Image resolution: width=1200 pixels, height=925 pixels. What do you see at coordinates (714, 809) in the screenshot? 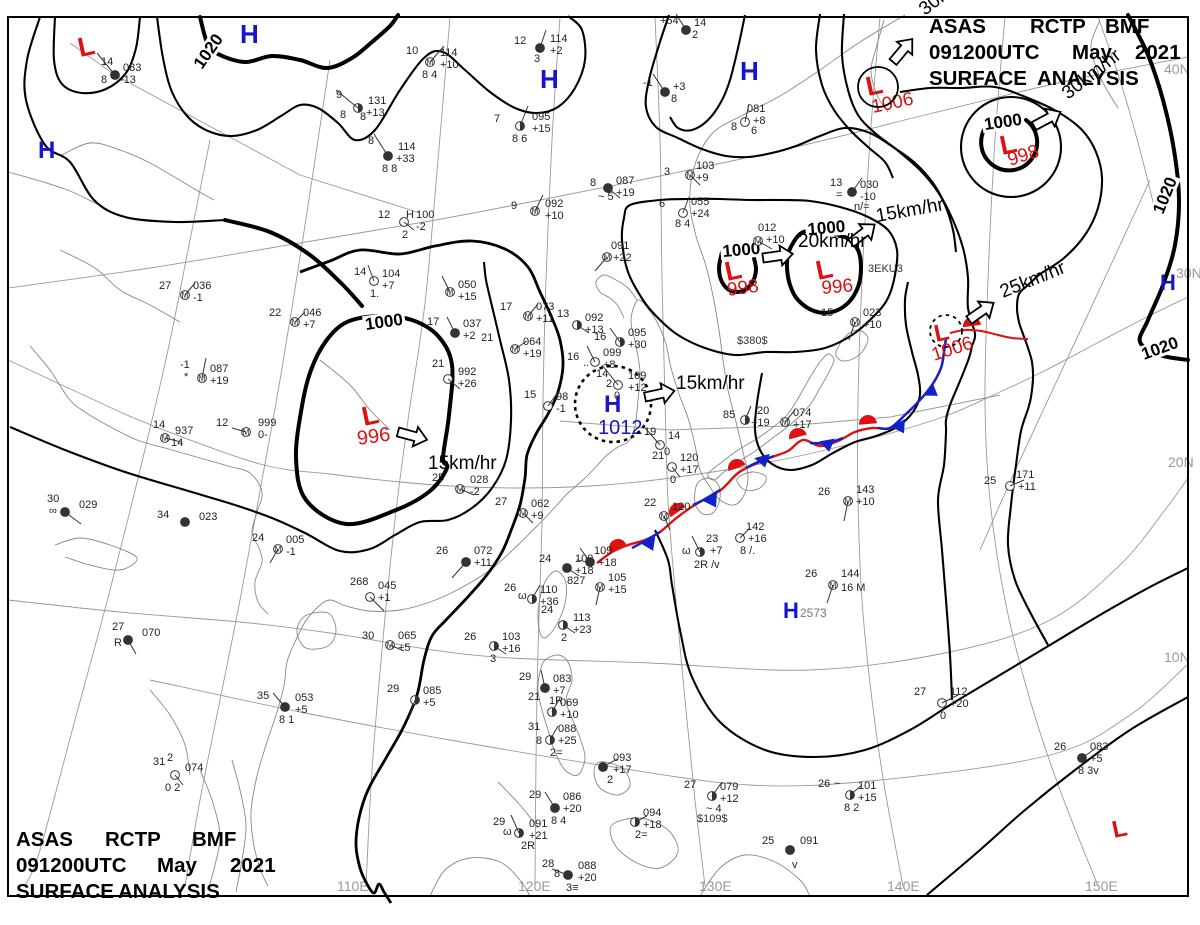
I see `svg-text: ~ 4` at bounding box center [714, 809].